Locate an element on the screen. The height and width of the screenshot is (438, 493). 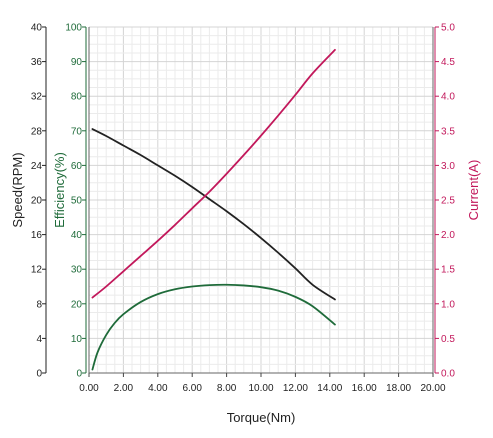
speed-axis-tick-label: 20 is located at coordinates (37, 201).